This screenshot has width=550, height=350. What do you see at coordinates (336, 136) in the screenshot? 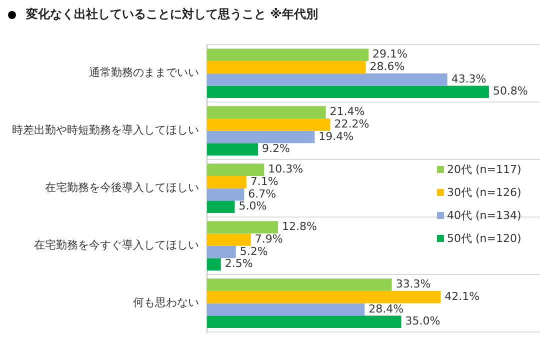
I see `data-label: 19.4%` at bounding box center [336, 136].